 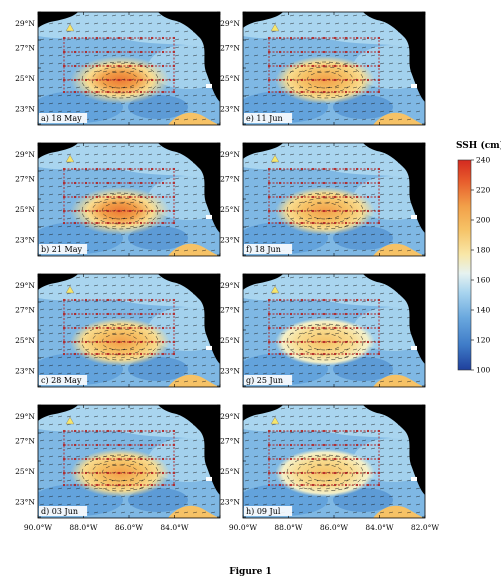 What do you see at coordinates (483, 370) in the screenshot?
I see `colorbar-tick-label: 100` at bounding box center [483, 370].